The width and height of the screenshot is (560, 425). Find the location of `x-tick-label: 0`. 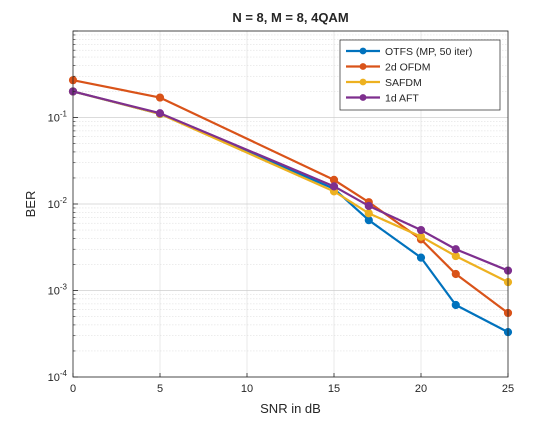

x-tick-label: 0 is located at coordinates (73, 389).